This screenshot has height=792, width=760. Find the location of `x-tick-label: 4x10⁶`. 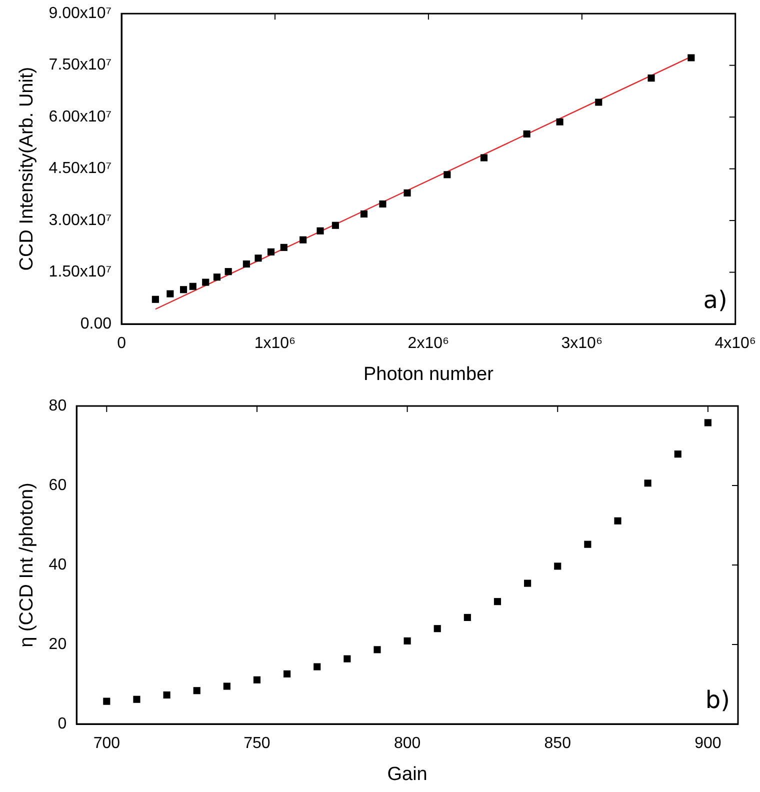

x-tick-label: 4x10⁶ is located at coordinates (735, 343).